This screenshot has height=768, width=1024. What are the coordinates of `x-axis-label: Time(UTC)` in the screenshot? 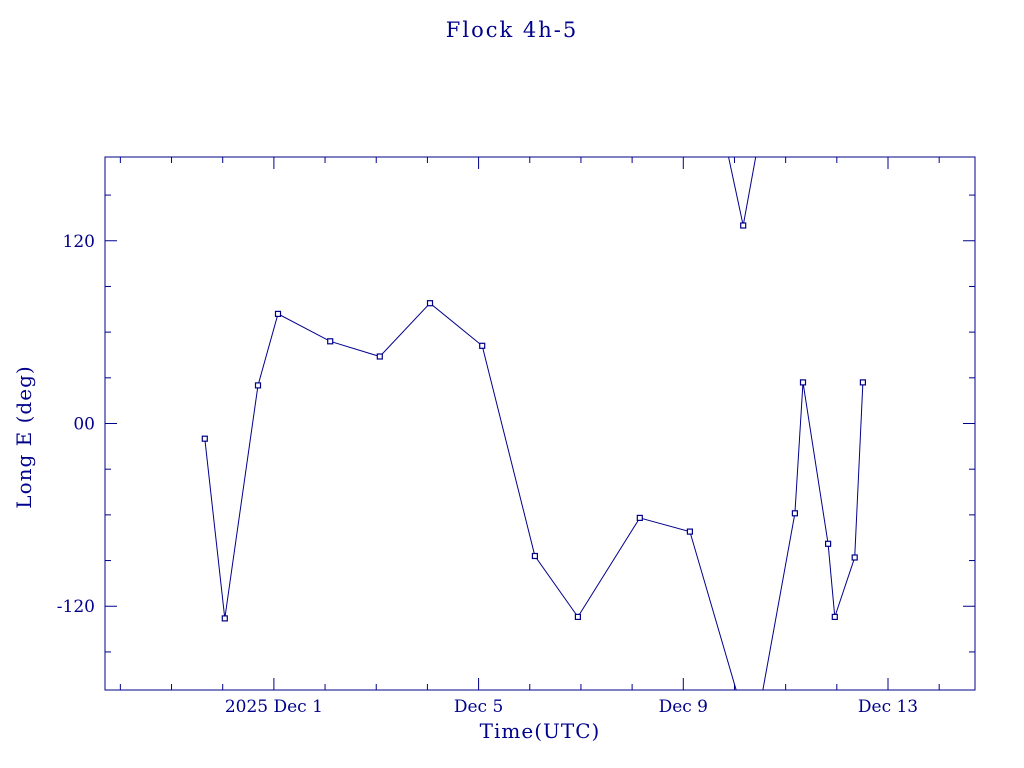 It's located at (540, 731).